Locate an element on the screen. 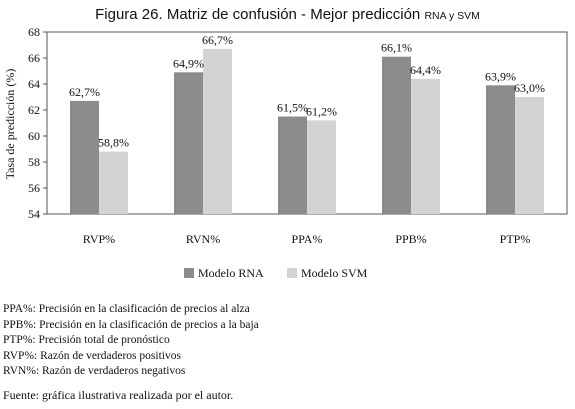 The height and width of the screenshot is (409, 575). note-rvn: RVN%: Razón de verdaderos negativos is located at coordinates (94, 371).